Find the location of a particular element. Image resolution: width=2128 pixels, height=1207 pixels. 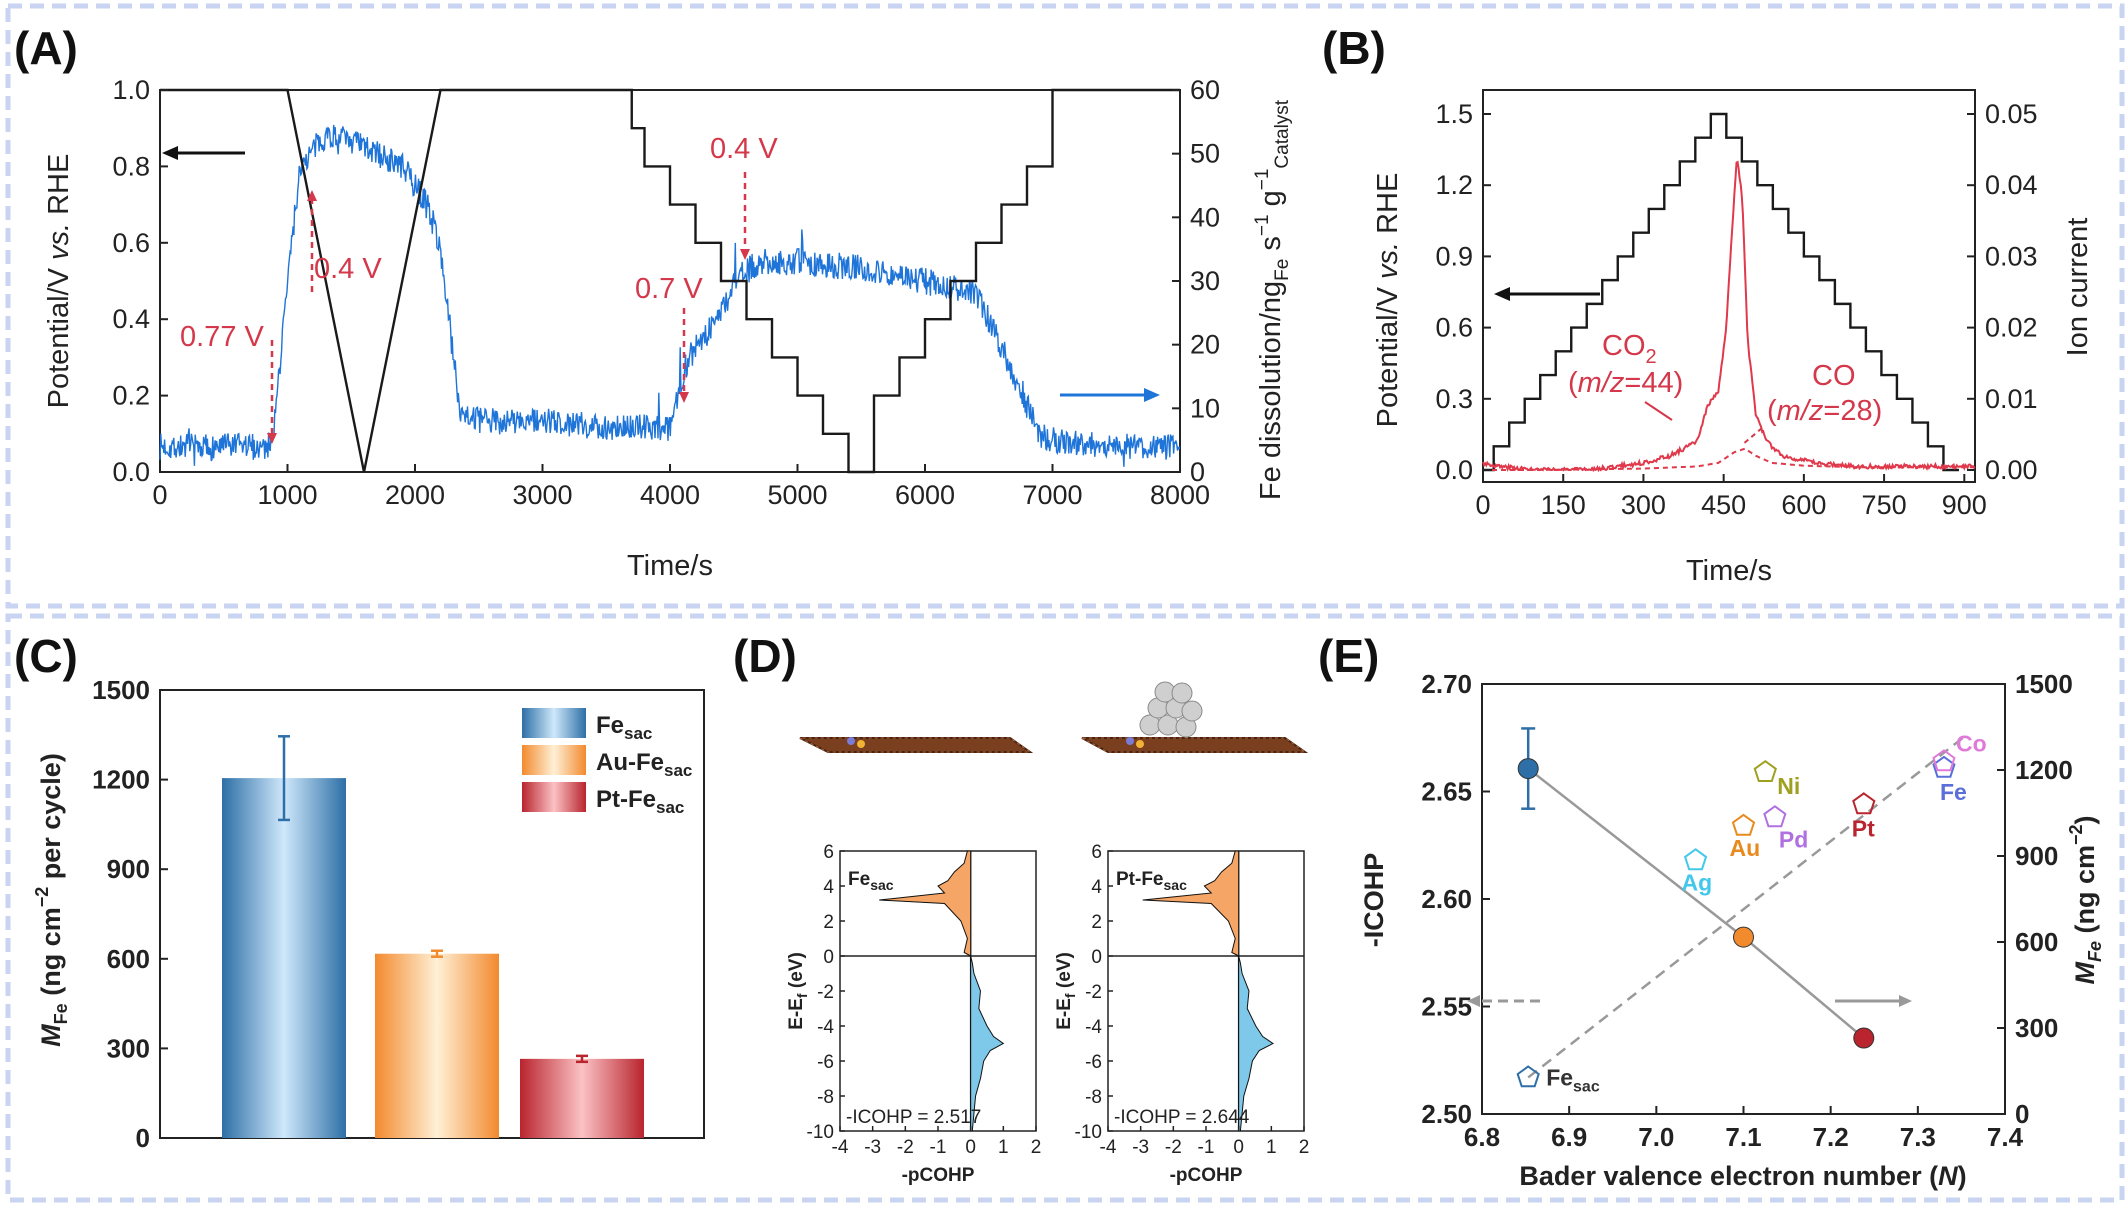

icohp-annotation: -ICOHP = 2.517 is located at coordinates (913, 1117).